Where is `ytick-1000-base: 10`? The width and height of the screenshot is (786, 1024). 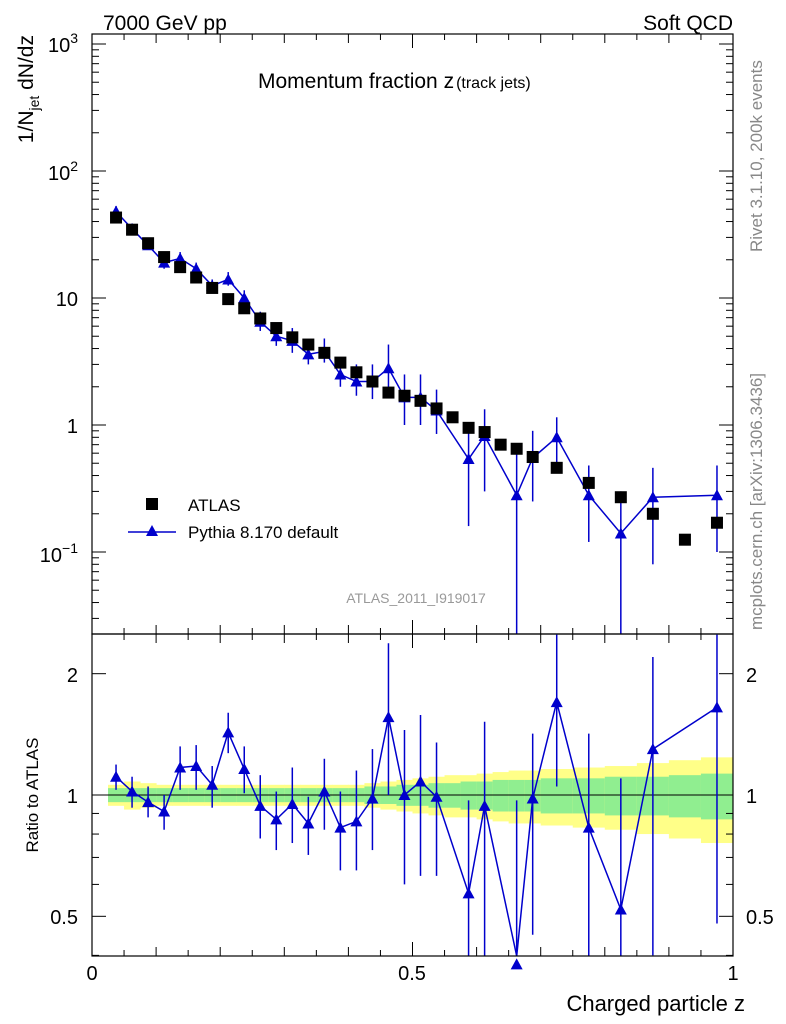
ytick-1000-base: 10 is located at coordinates (59, 46).